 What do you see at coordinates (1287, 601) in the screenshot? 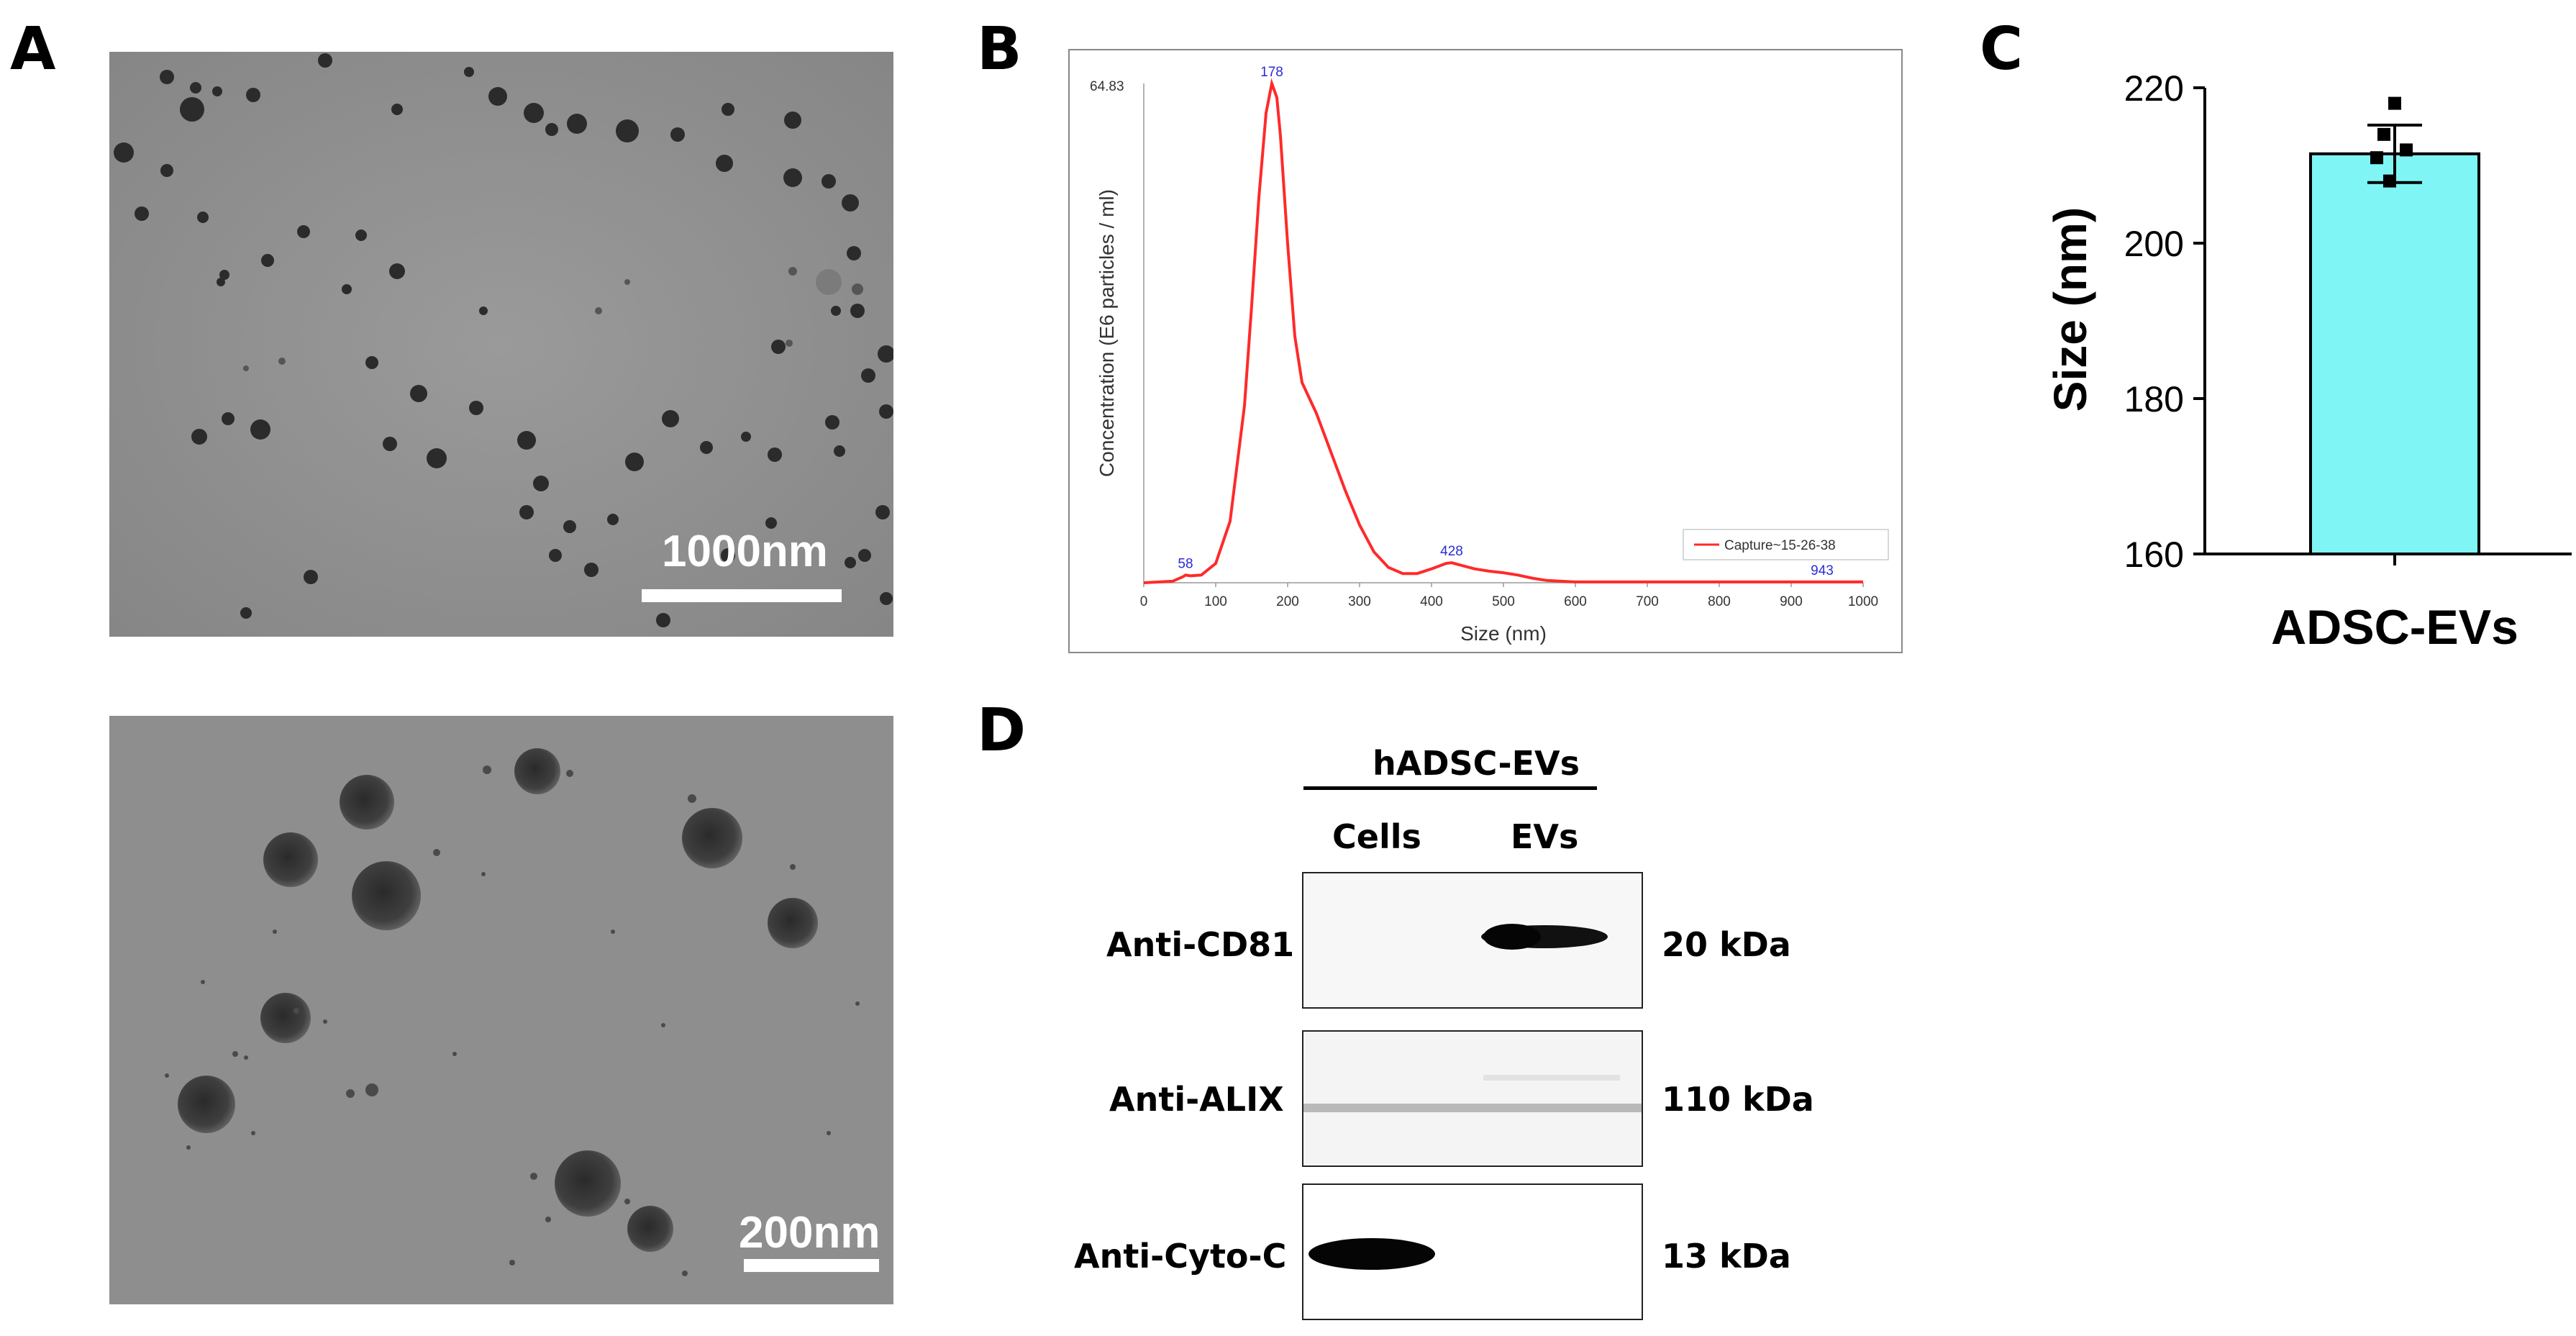
I see `x-tick-label: 200` at bounding box center [1287, 601].